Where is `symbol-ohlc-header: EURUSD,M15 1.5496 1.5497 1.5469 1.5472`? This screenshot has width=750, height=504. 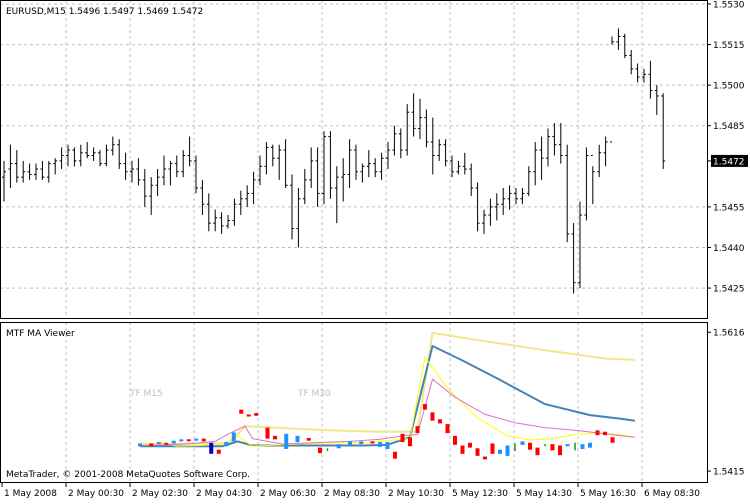 symbol-ohlc-header: EURUSD,M15 1.5496 1.5497 1.5469 1.5472 is located at coordinates (104, 12).